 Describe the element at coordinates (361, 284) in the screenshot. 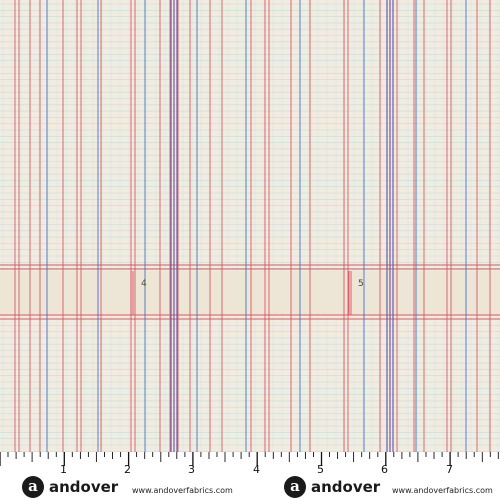

I see `band-number-5: 5` at that location.